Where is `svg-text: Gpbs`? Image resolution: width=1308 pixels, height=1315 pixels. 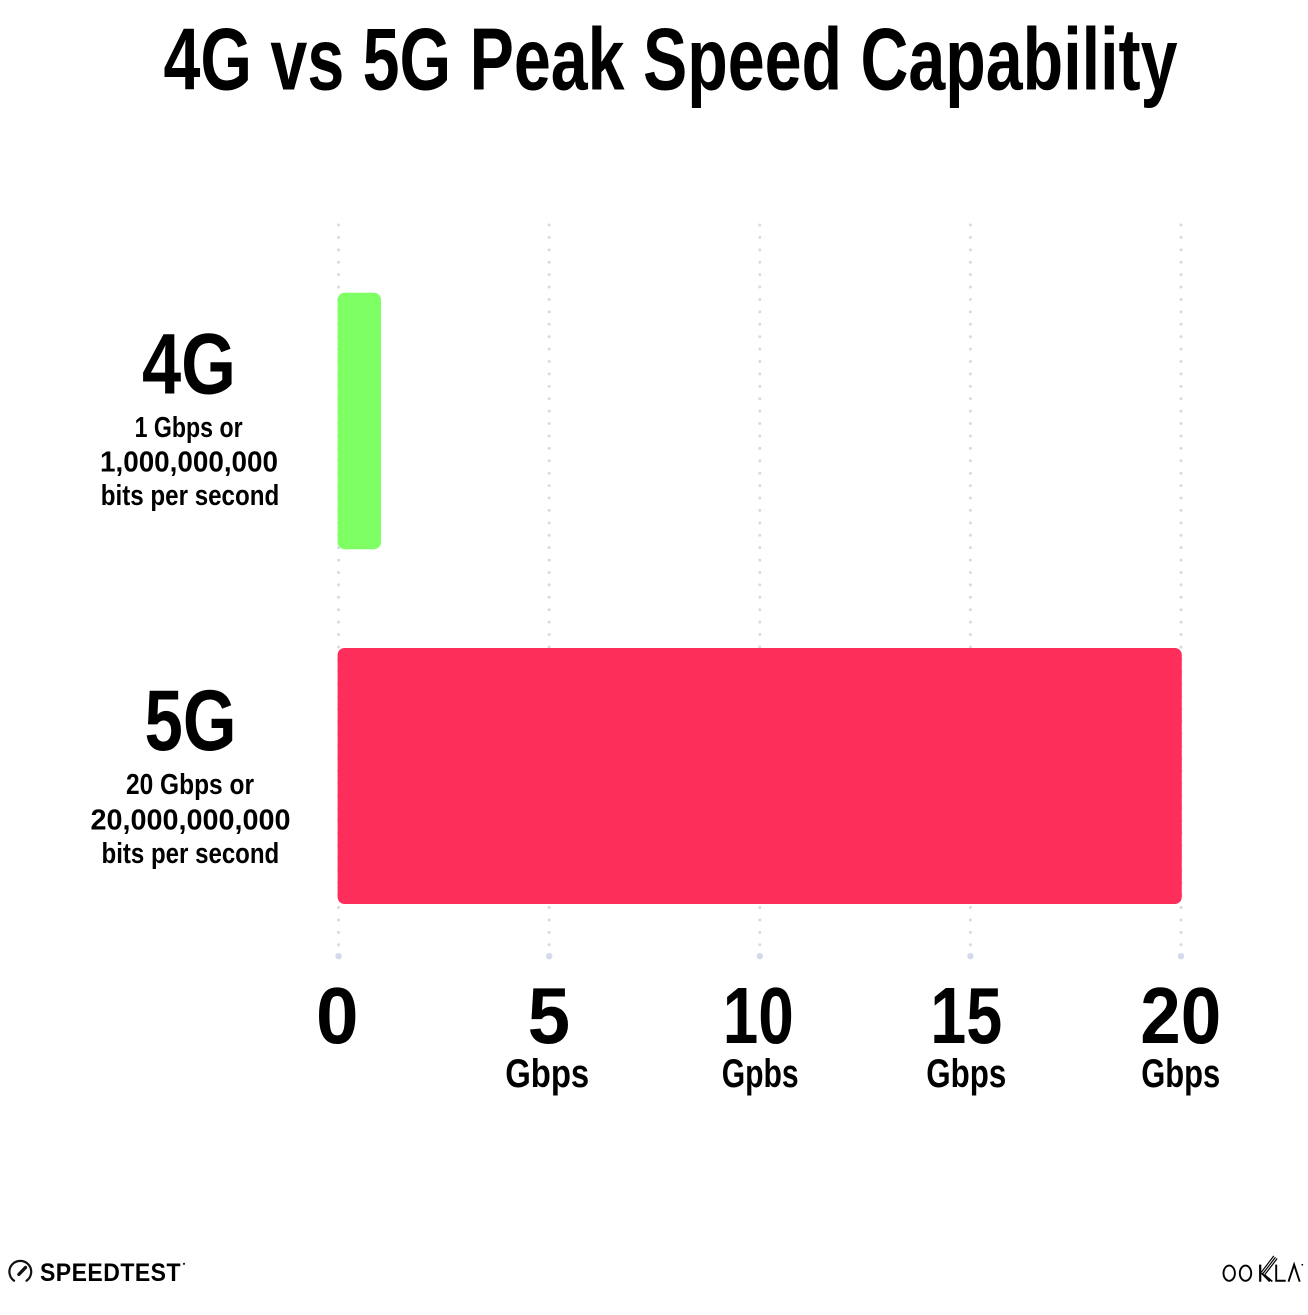 svg-text: Gpbs is located at coordinates (760, 1074).